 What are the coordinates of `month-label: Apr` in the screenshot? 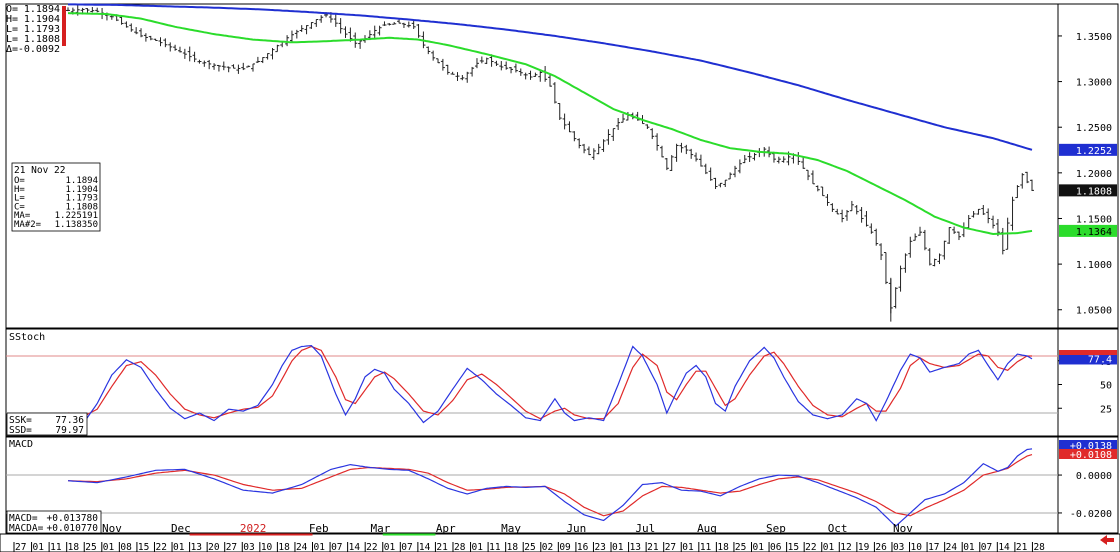 It's located at (446, 528).